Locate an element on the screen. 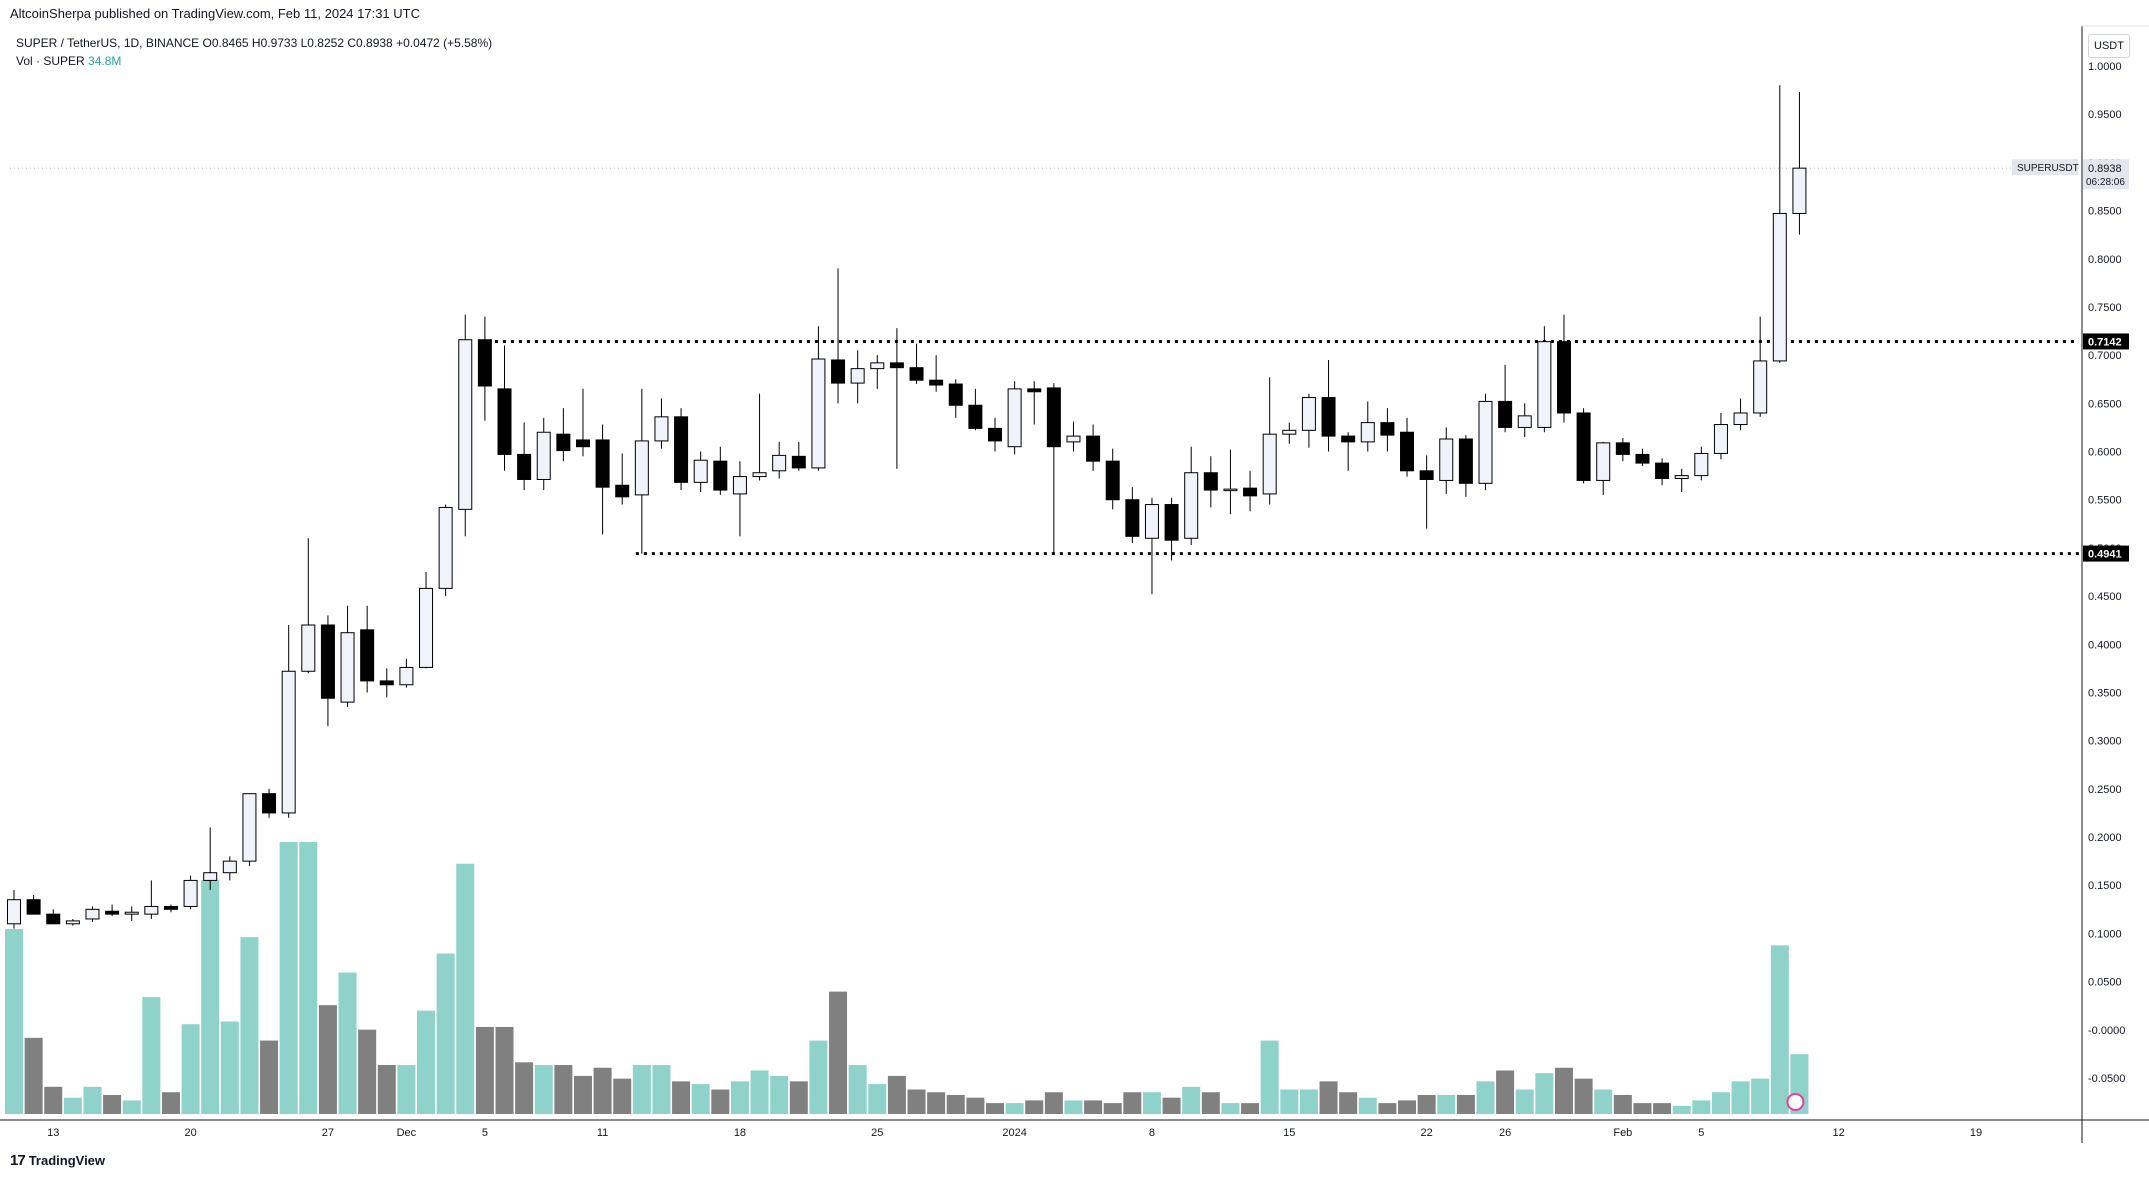 This screenshot has width=2149, height=1179. symbol-tag-label: SUPERUSDT is located at coordinates (2048, 168).